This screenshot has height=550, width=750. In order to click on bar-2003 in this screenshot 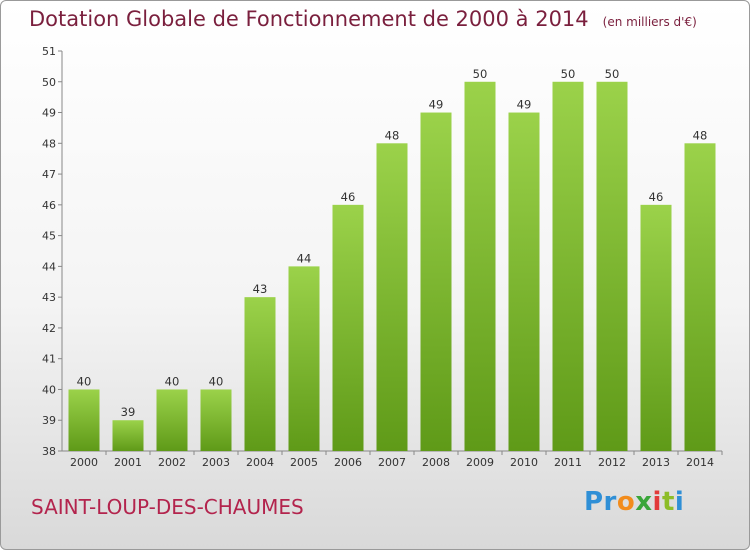, I will do `click(216, 420)`.